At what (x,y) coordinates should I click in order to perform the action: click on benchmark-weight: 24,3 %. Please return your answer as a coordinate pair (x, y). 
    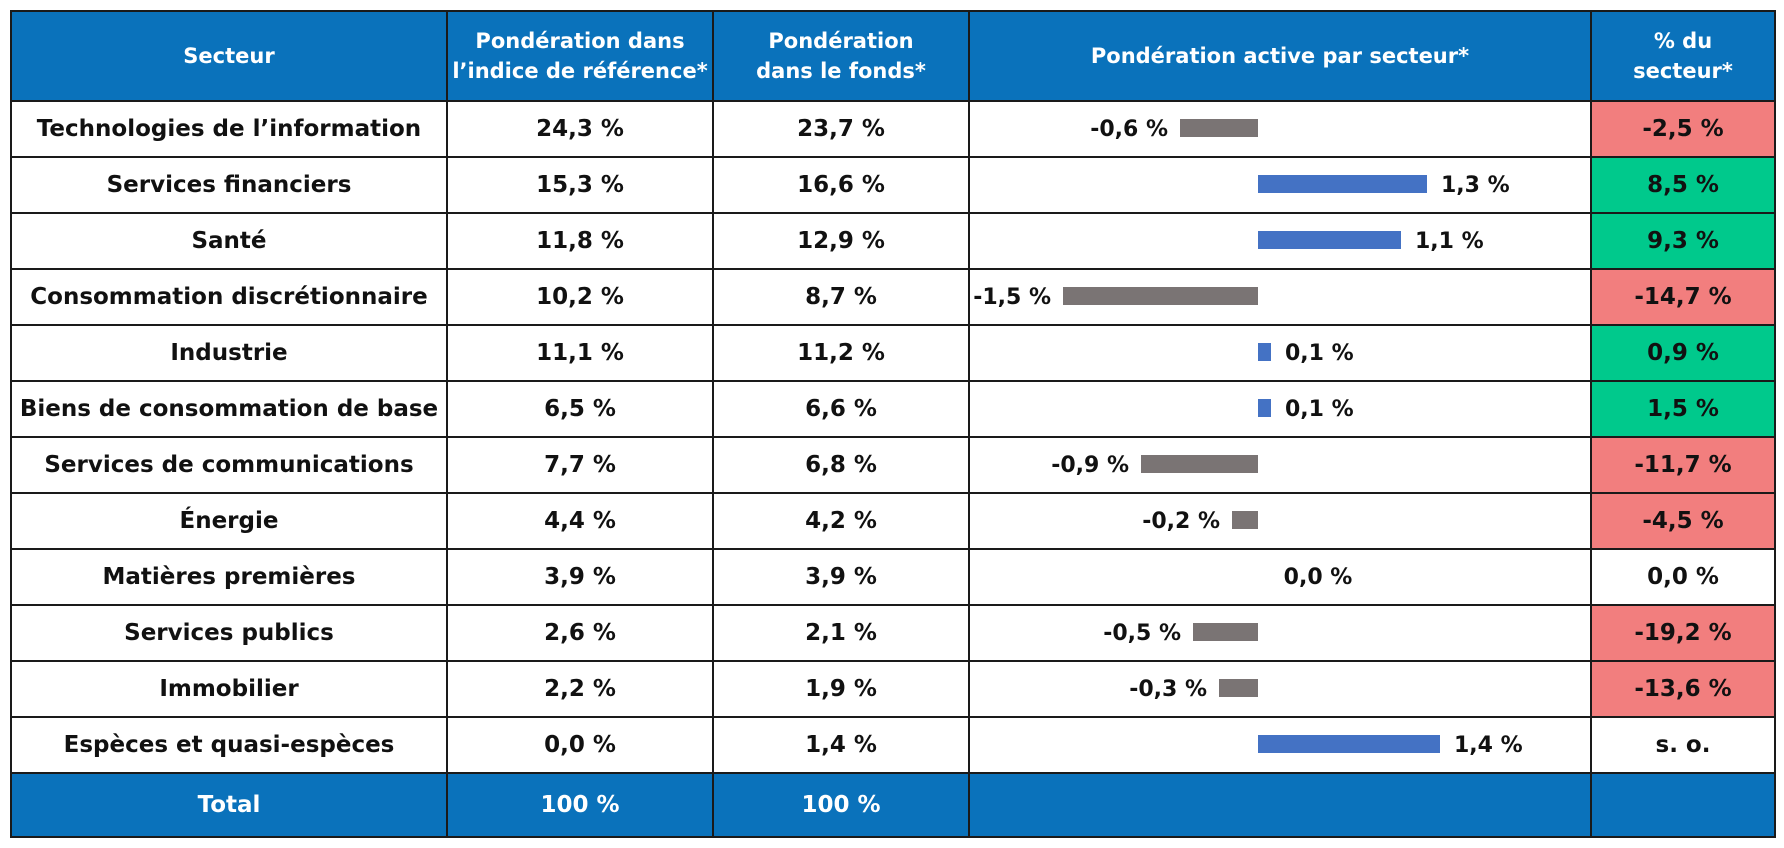
    Looking at the image, I should click on (580, 129).